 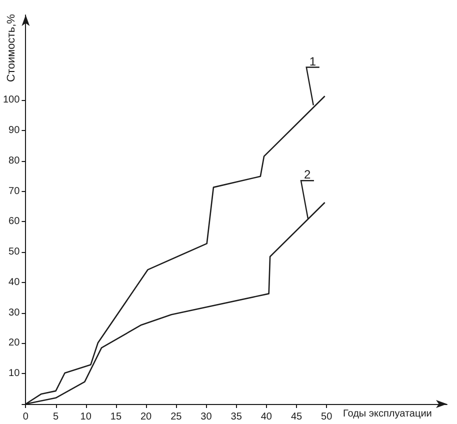 What do you see at coordinates (55, 417) in the screenshot?
I see `x-tick-label: 5` at bounding box center [55, 417].